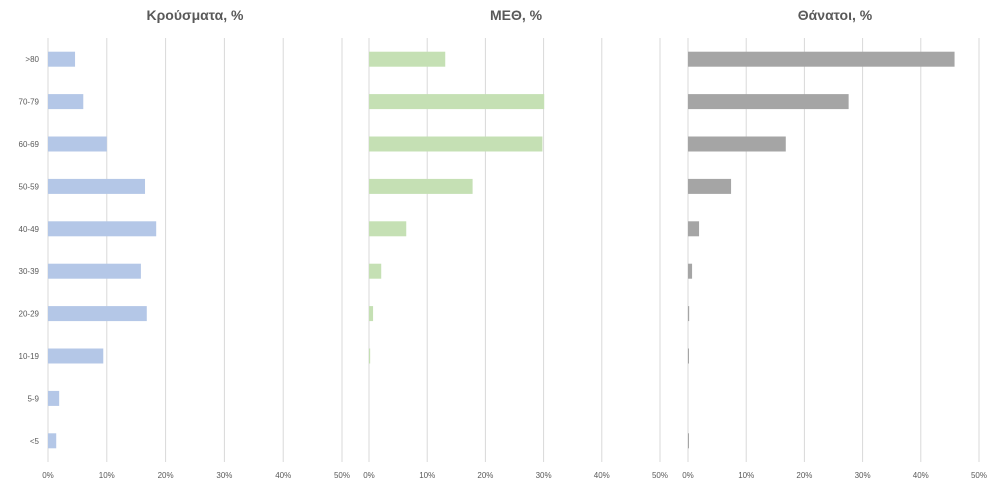 This screenshot has width=1000, height=489. What do you see at coordinates (835, 15) in the screenshot?
I see `chart-title: Θάνατοι, %` at bounding box center [835, 15].